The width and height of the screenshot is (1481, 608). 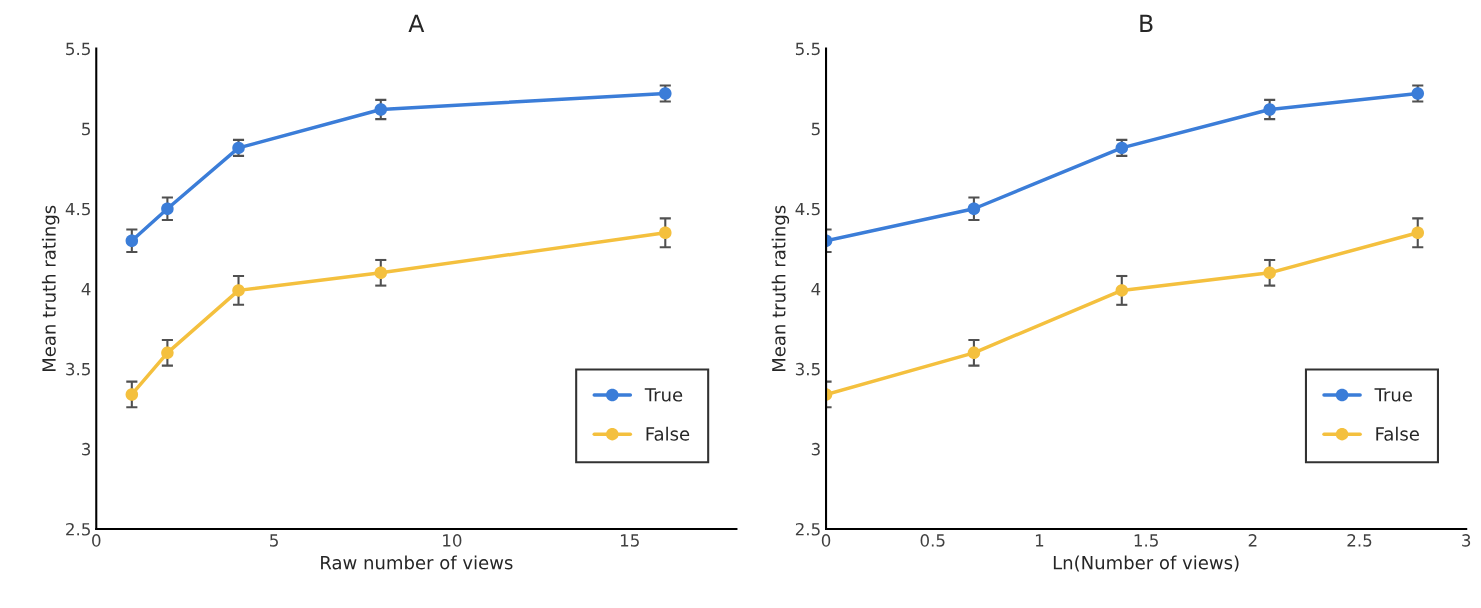 What do you see at coordinates (274, 540) in the screenshot?
I see `x-tick-label: 5` at bounding box center [274, 540].